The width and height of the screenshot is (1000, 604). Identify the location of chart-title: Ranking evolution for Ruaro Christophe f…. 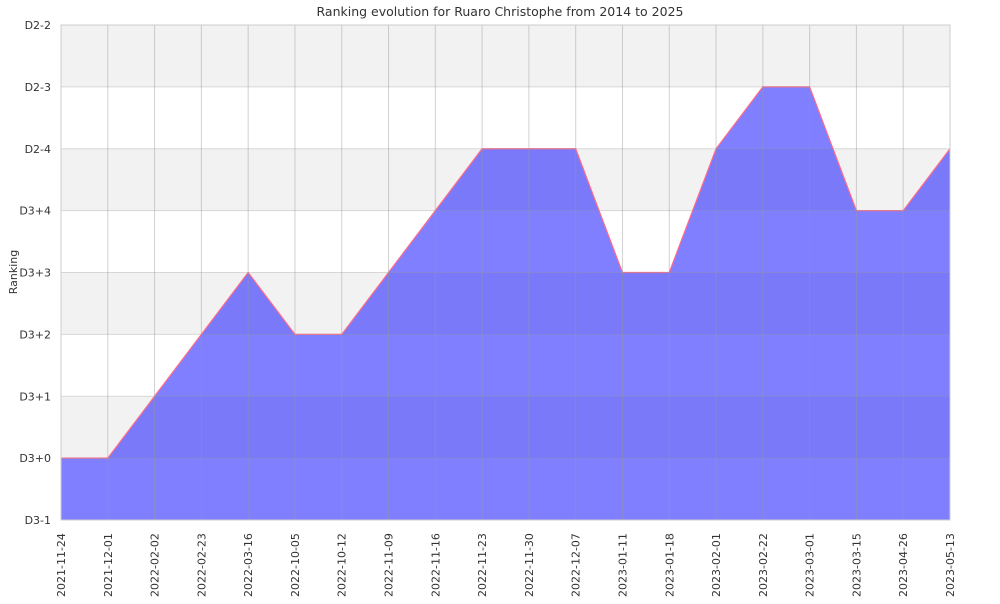
(500, 11).